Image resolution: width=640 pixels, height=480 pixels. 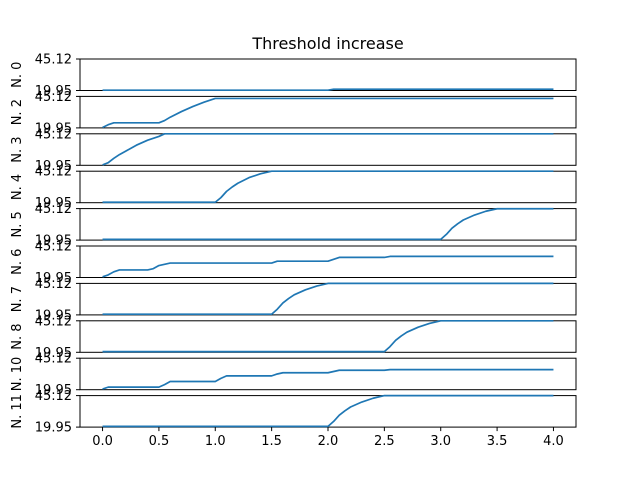 I want to click on series-label: N. 7, so click(x=17, y=299).